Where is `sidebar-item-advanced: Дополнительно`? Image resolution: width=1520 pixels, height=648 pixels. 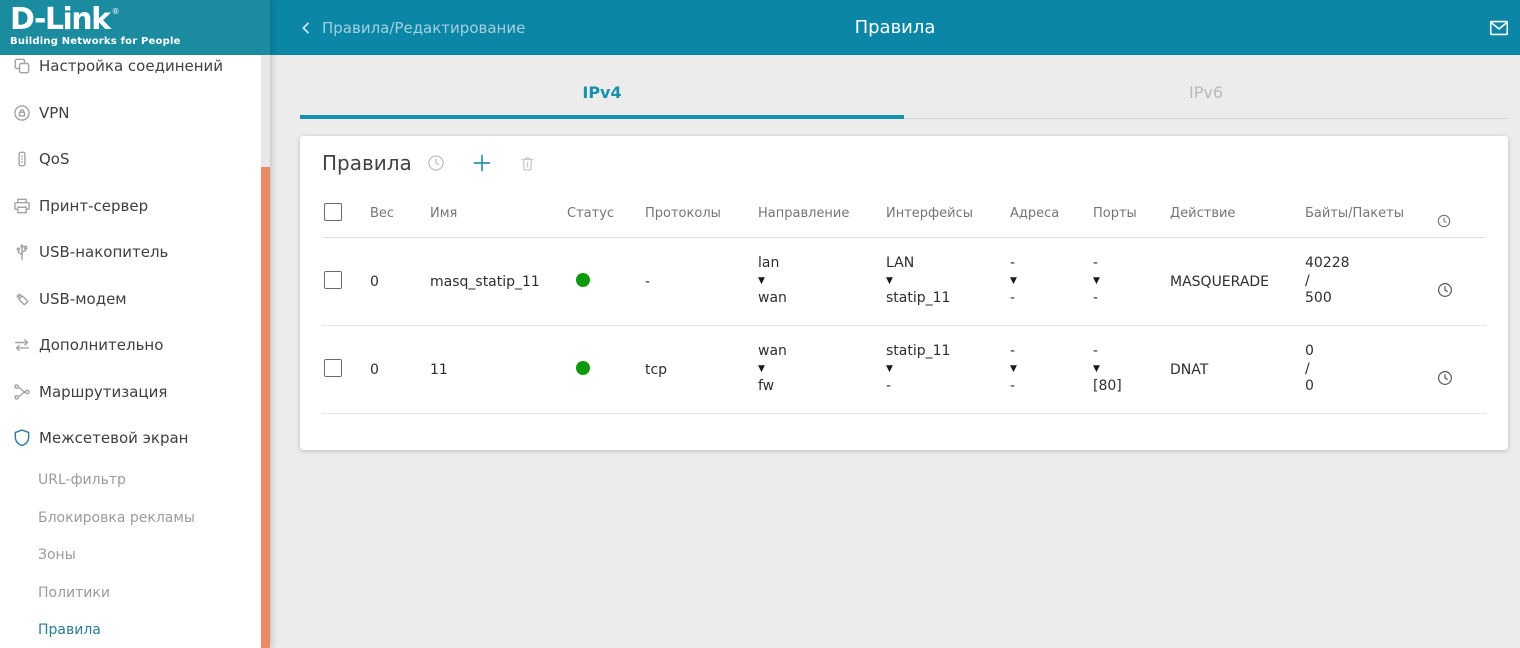
sidebar-item-advanced: Дополнительно is located at coordinates (135, 345).